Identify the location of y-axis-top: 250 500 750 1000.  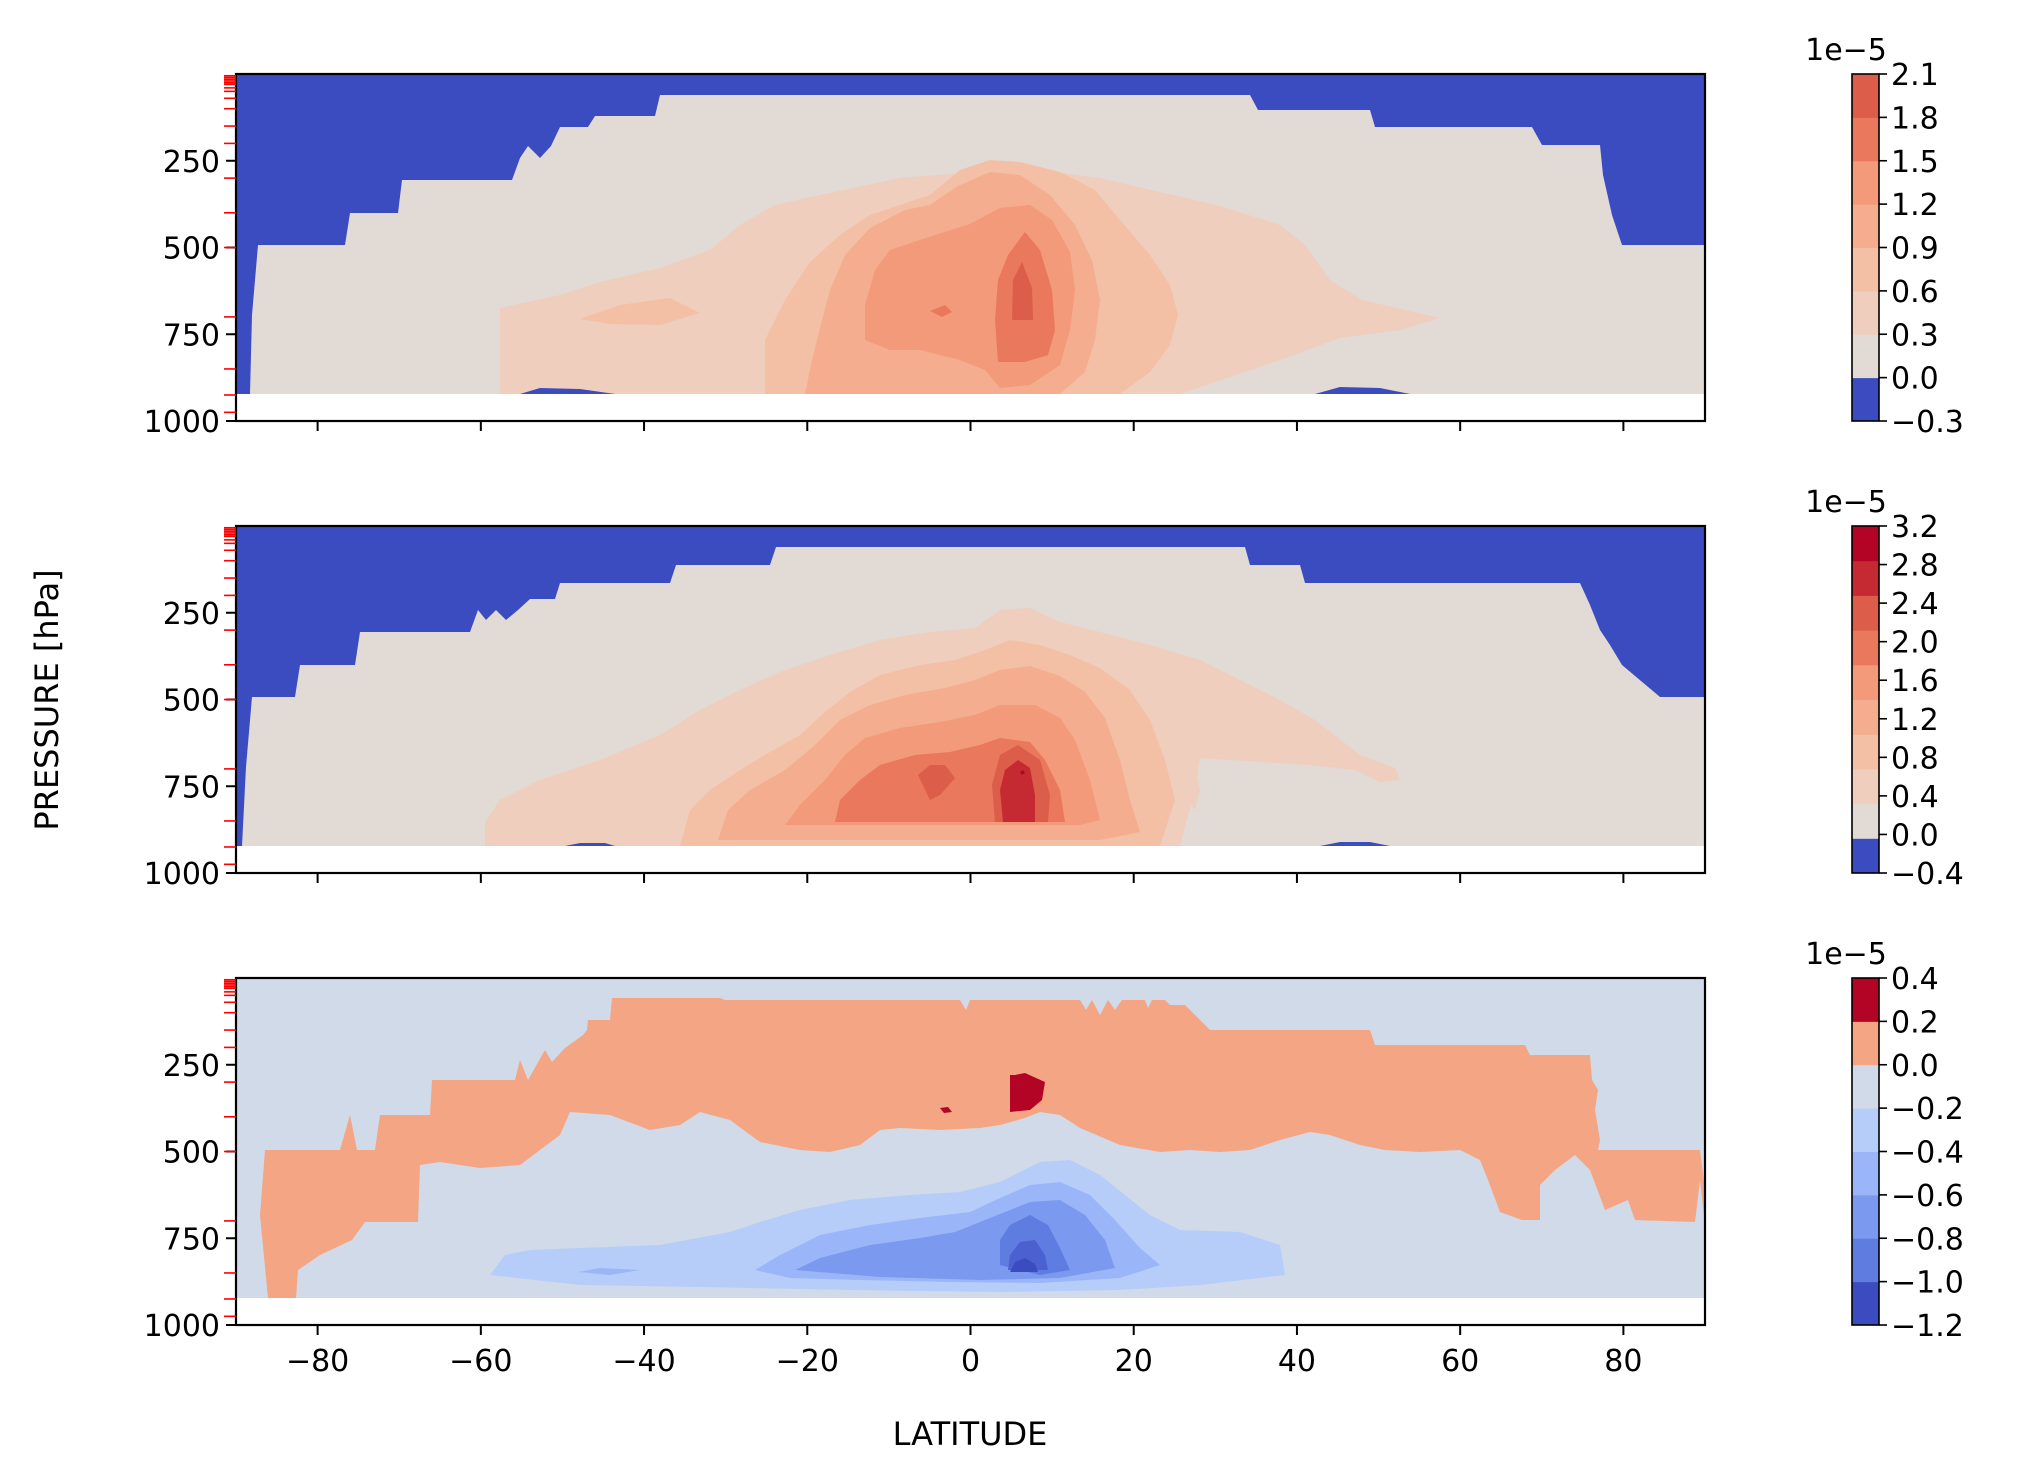
(190, 257).